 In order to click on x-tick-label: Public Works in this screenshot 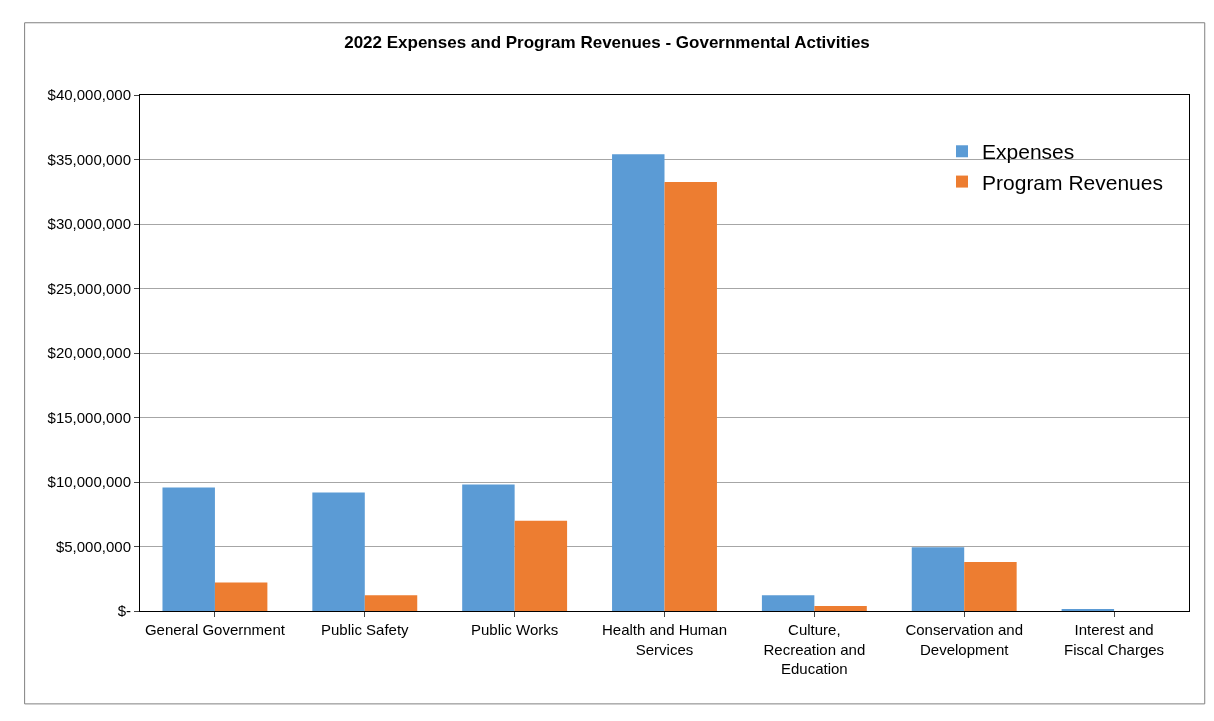, I will do `click(515, 629)`.